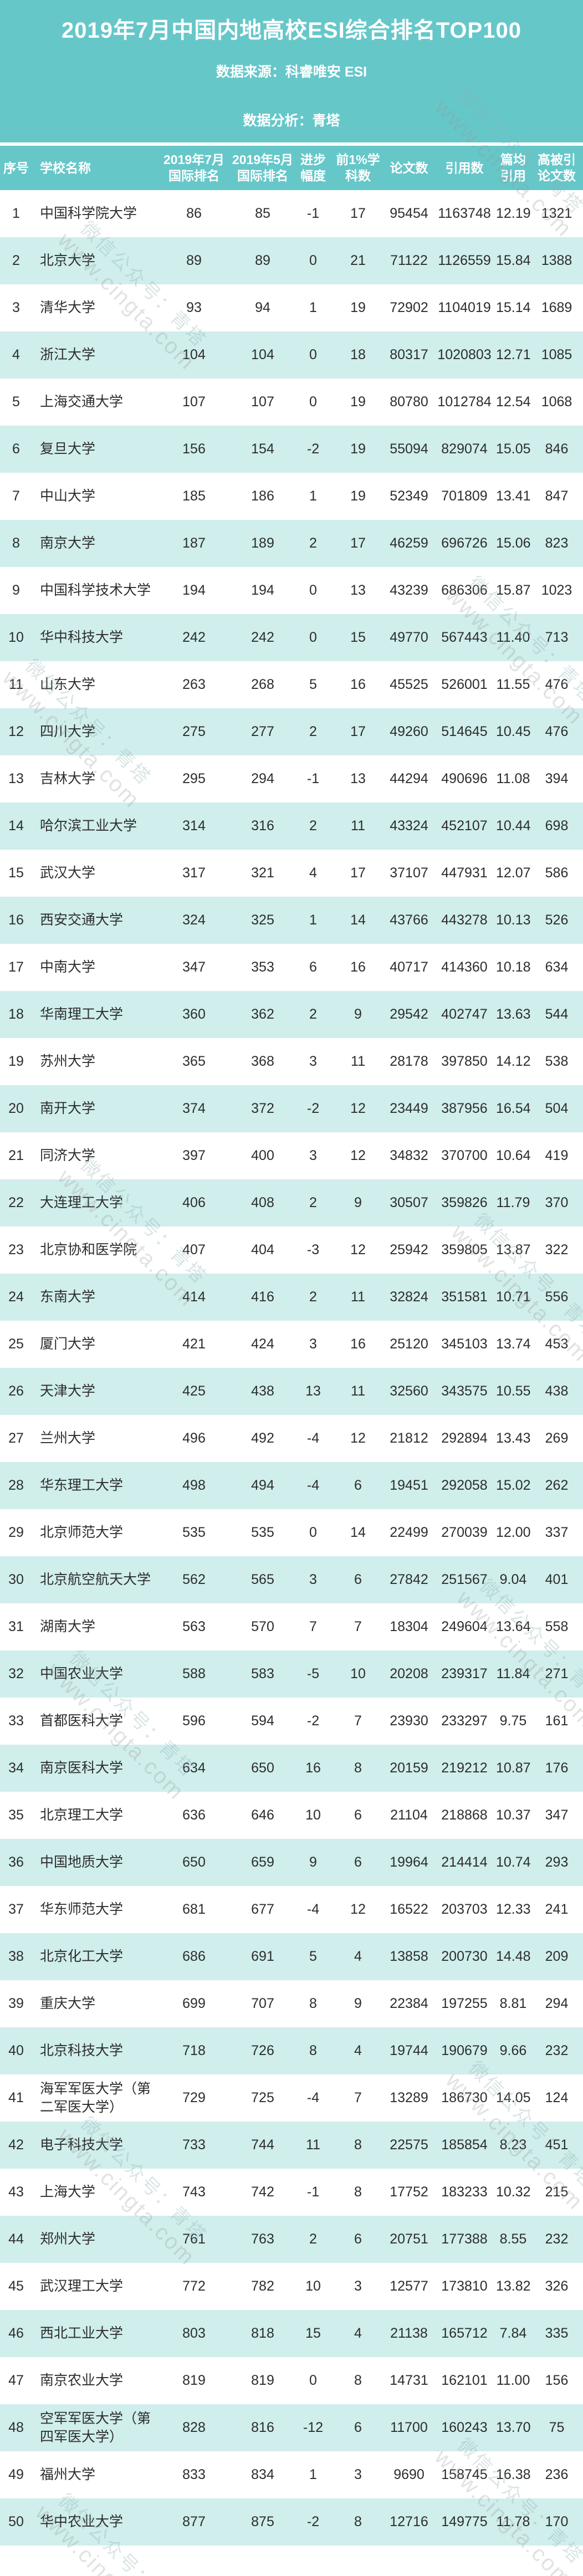 The height and width of the screenshot is (2576, 583). I want to click on cell-citations-per-paper: 10.44, so click(513, 826).